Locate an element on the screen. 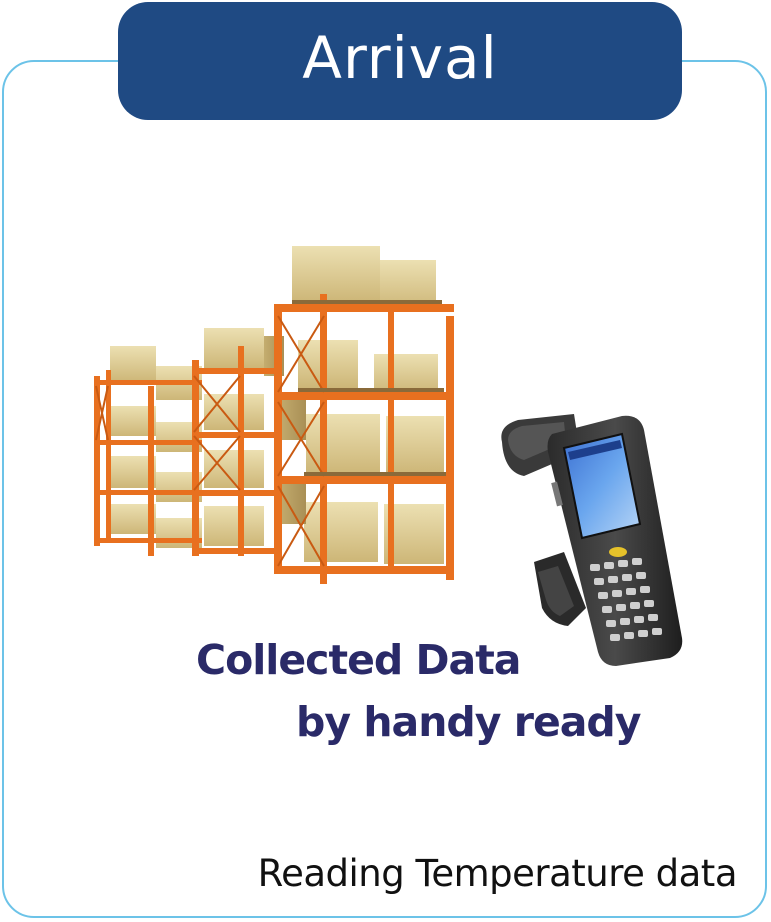 Image resolution: width=771 pixels, height=922 pixels. caption-line-1: Collected Data is located at coordinates (358, 660).